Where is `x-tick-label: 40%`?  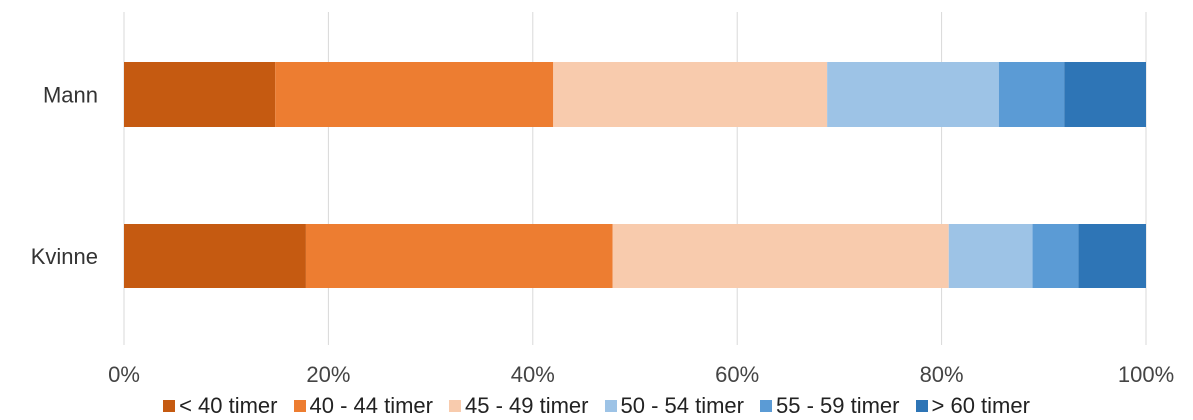
x-tick-label: 40% is located at coordinates (533, 374).